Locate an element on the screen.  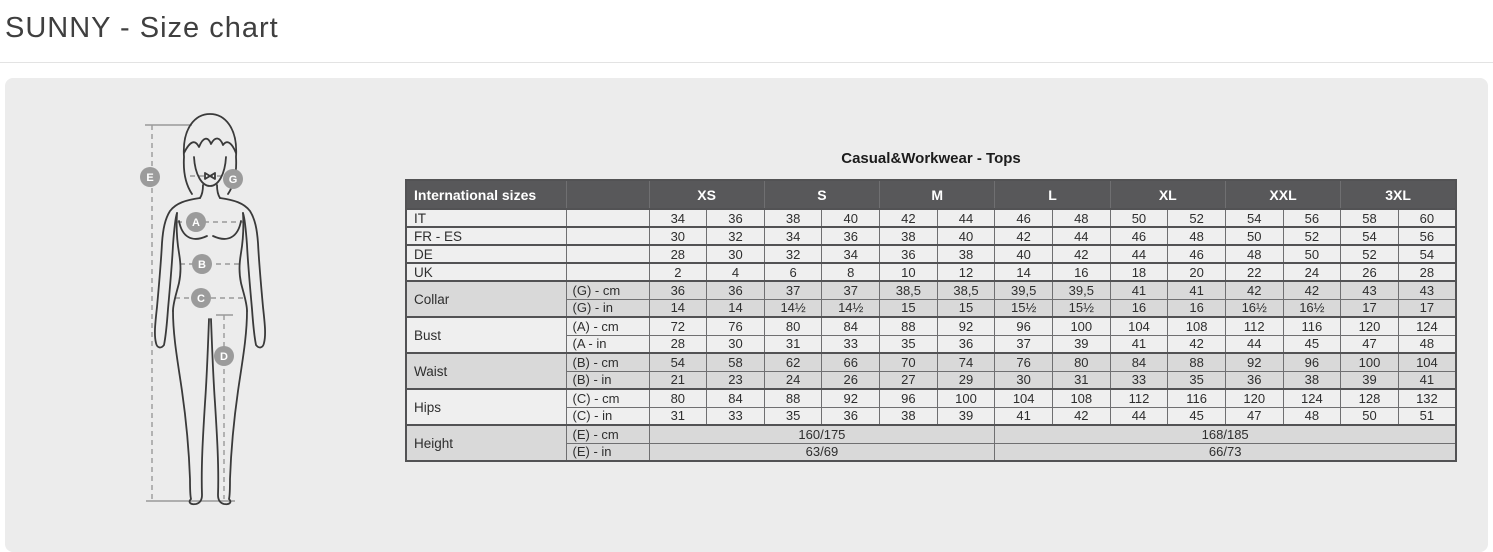
value-cell: 62 is located at coordinates (793, 362).